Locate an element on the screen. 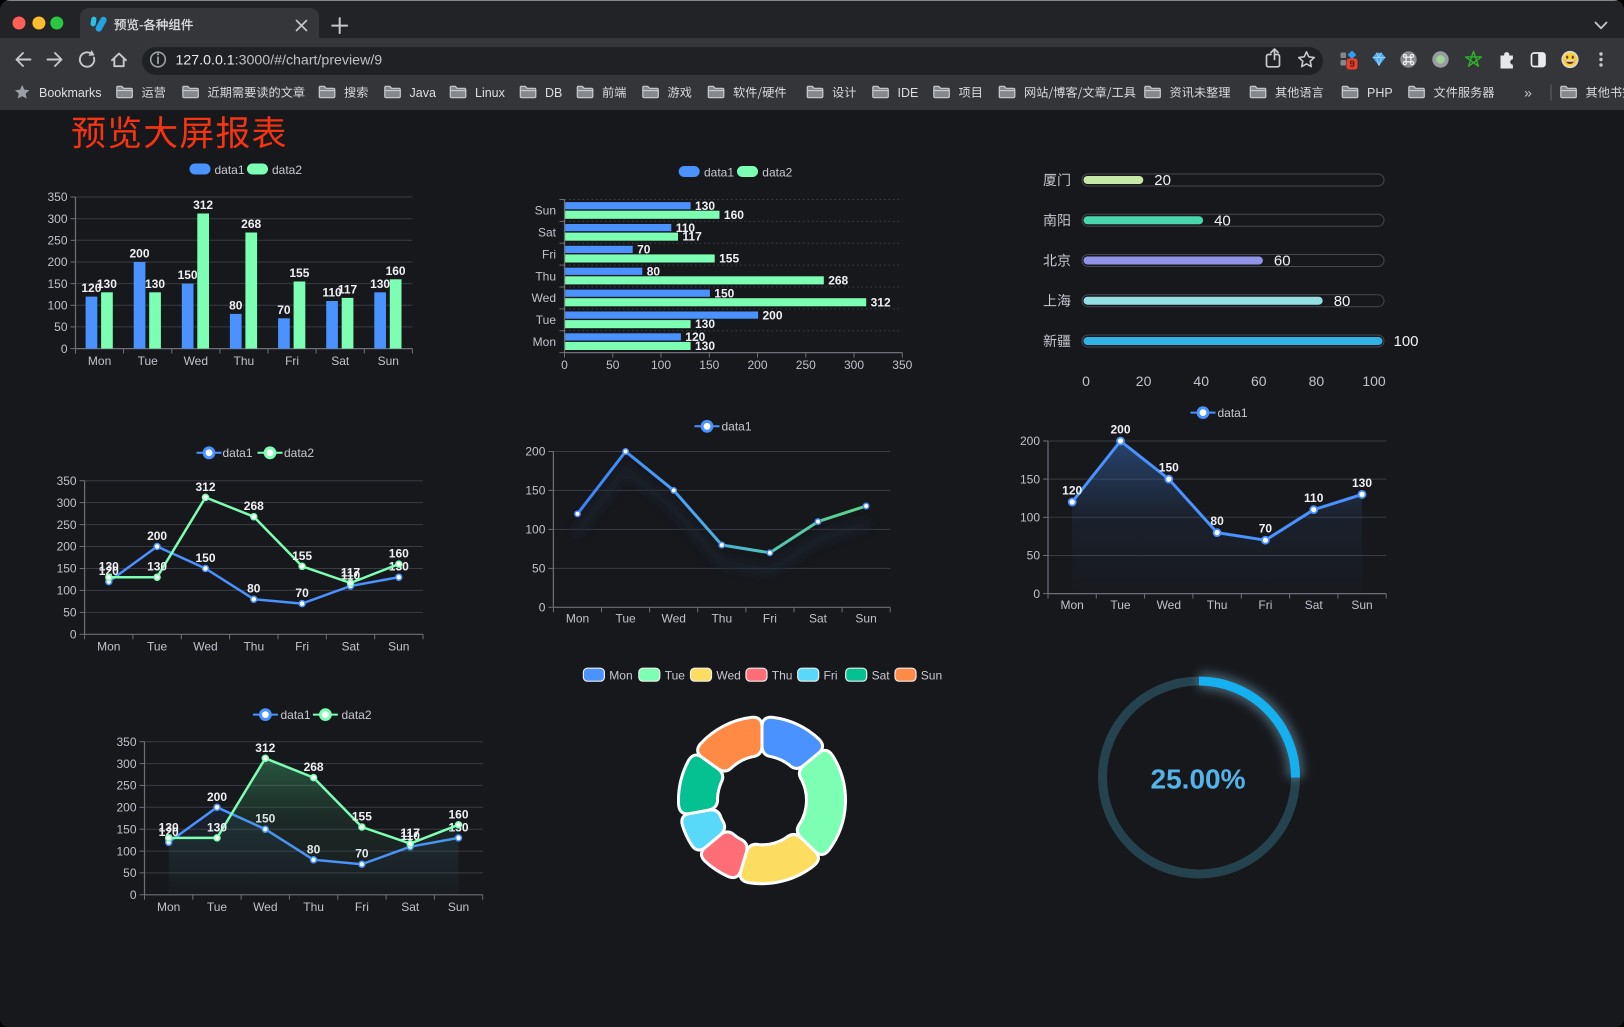 The width and height of the screenshot is (1624, 1027). svg-text: Bookmarks is located at coordinates (70, 93).